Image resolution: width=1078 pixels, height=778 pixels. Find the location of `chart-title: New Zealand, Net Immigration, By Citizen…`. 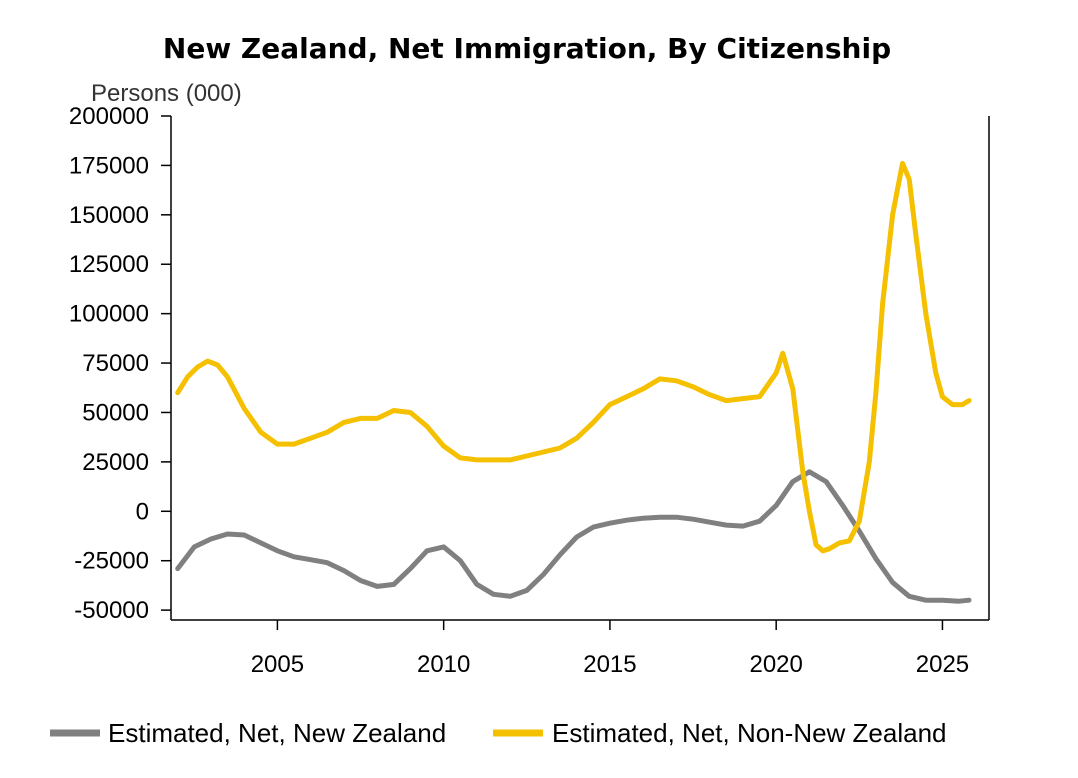

chart-title: New Zealand, Net Immigration, By Citizen… is located at coordinates (527, 48).